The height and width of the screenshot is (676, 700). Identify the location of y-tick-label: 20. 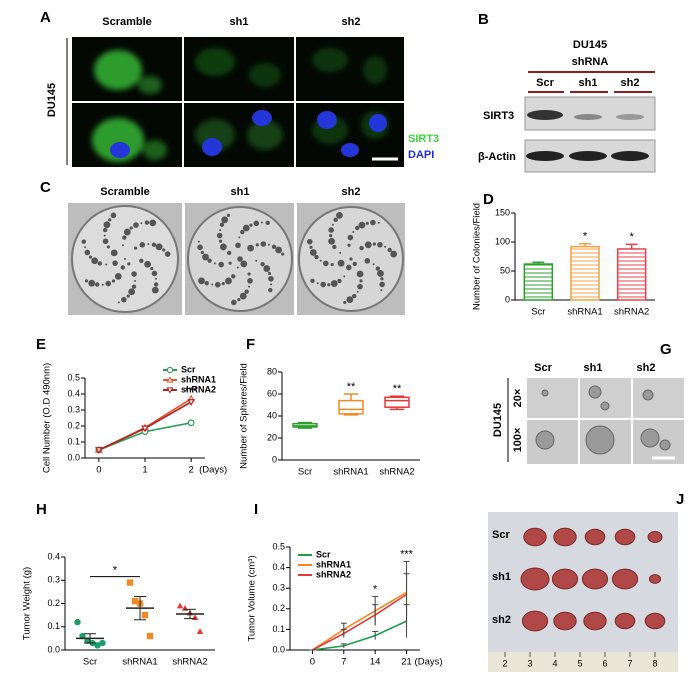
(272, 437).